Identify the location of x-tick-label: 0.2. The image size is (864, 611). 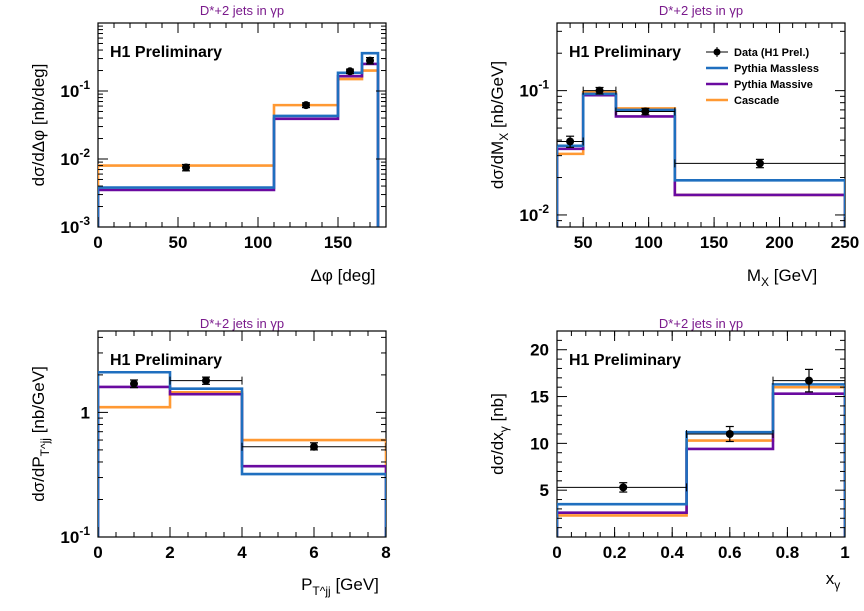
(615, 552).